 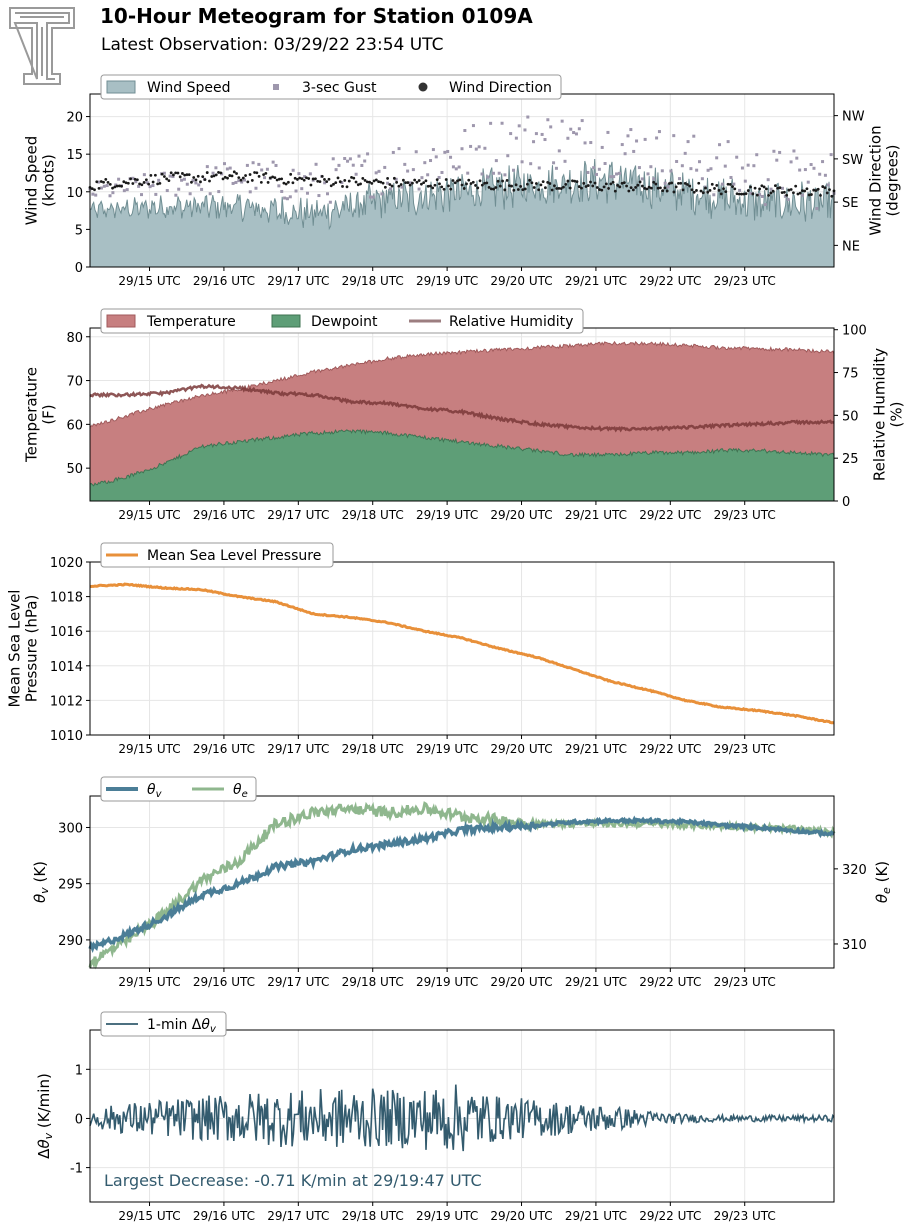 I want to click on theta-e-line, so click(x=462, y=885).